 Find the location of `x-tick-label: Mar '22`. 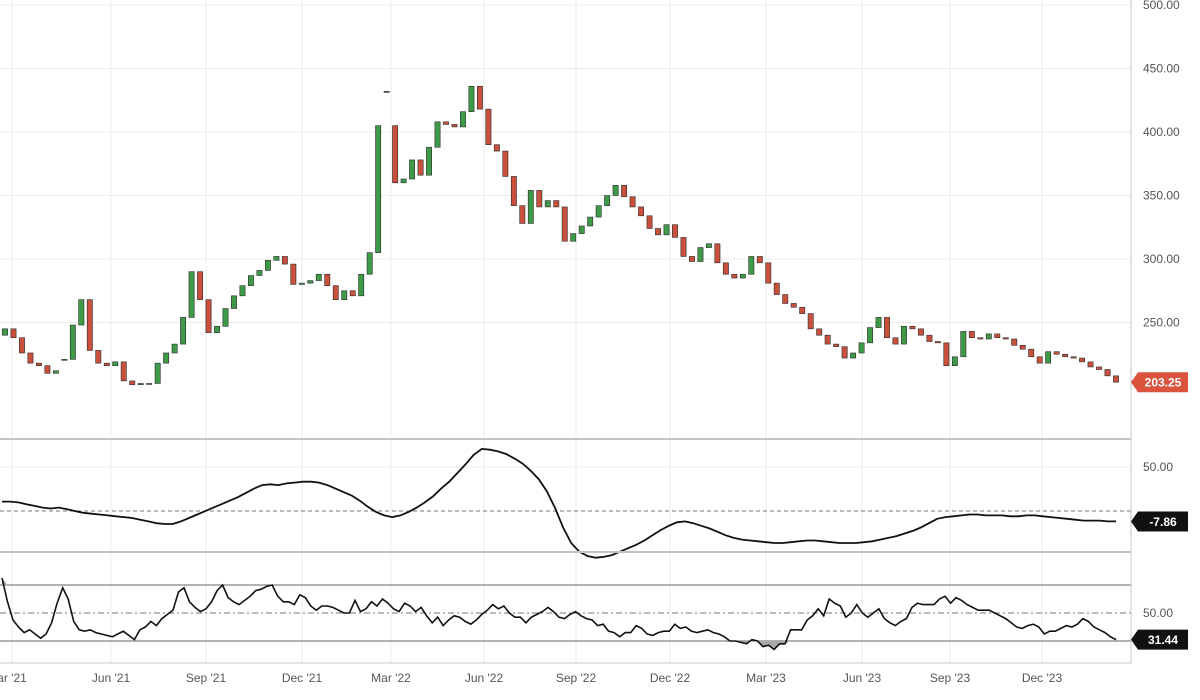

x-tick-label: Mar '22 is located at coordinates (391, 678).